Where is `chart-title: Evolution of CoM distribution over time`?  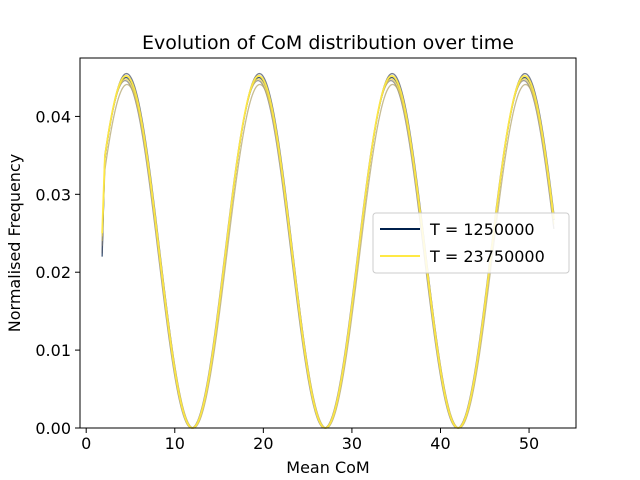
chart-title: Evolution of CoM distribution over time is located at coordinates (328, 43).